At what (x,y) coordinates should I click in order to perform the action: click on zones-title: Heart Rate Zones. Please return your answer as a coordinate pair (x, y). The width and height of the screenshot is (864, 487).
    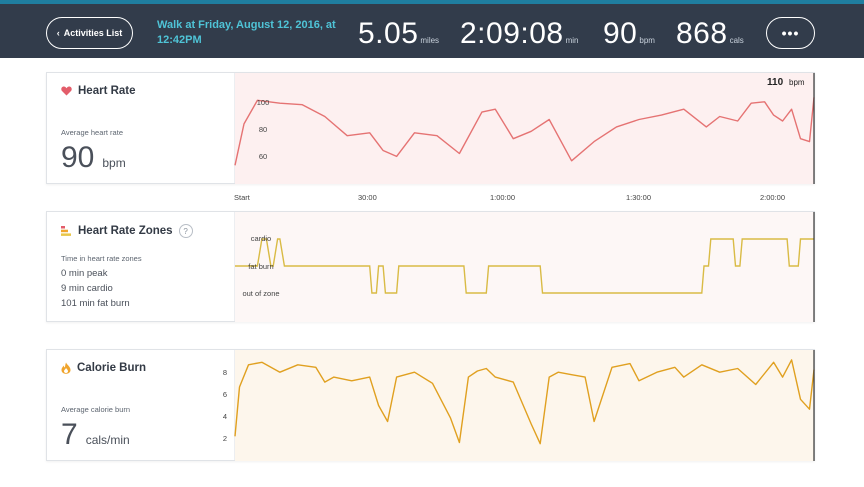
    Looking at the image, I should click on (125, 231).